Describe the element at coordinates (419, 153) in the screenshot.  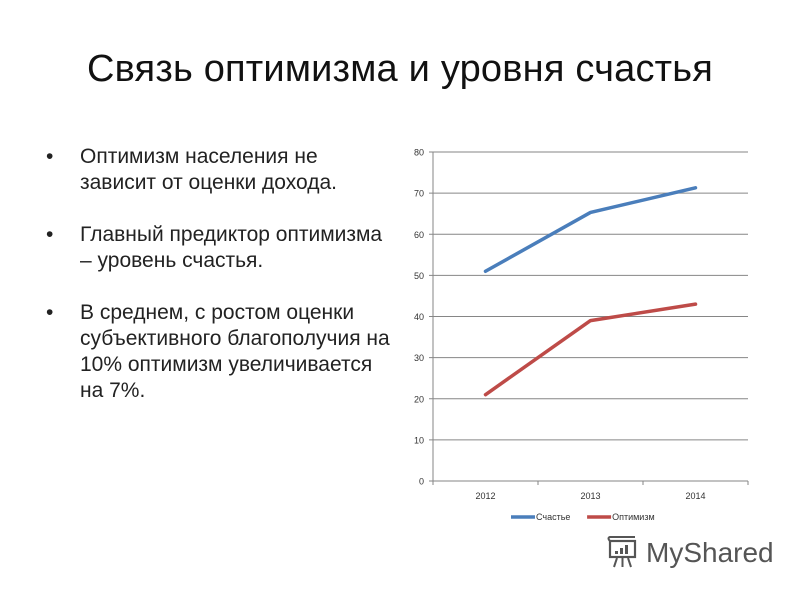
I see `y-tick-label: 80` at that location.